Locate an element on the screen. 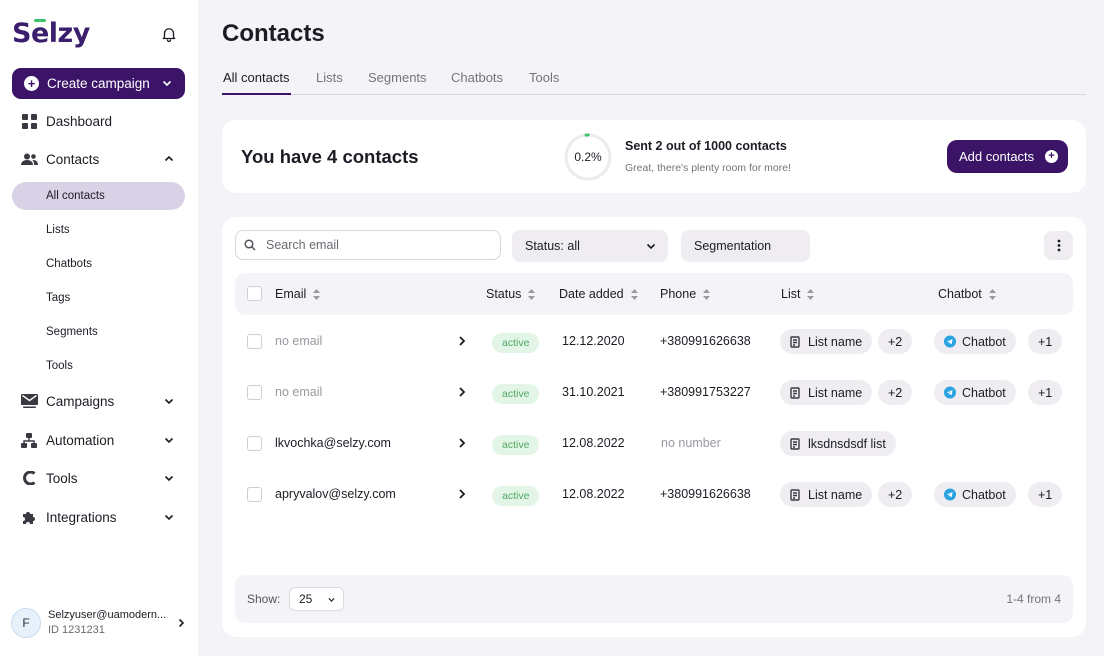 This screenshot has height=656, width=1104. column-phone-label: Phone is located at coordinates (678, 294).